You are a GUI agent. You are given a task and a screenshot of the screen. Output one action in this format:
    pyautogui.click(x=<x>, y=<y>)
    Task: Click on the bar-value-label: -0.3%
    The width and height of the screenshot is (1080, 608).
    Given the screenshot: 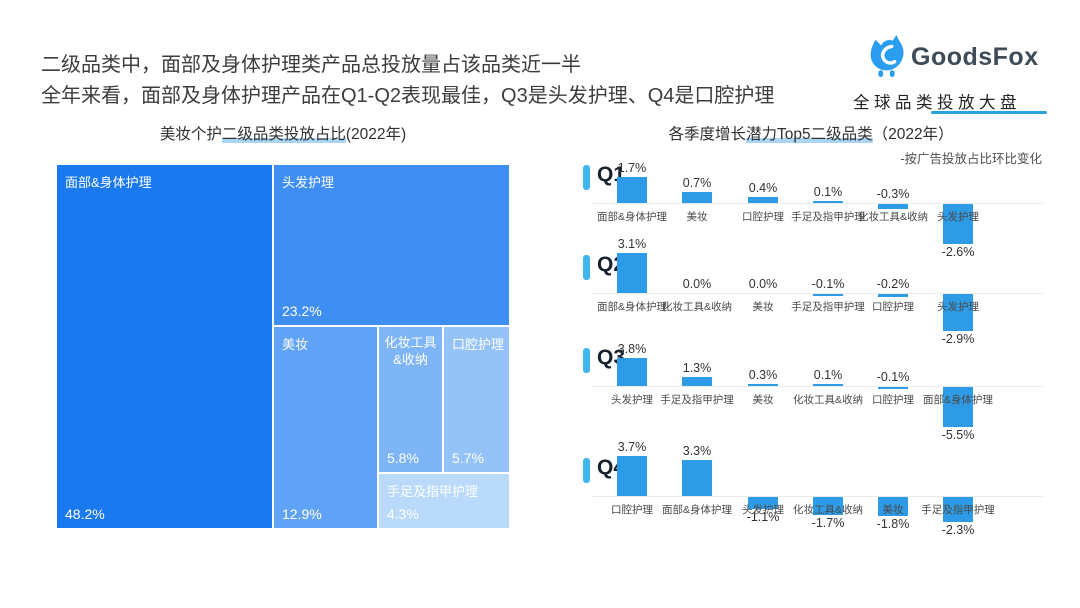 What is the action you would take?
    pyautogui.click(x=893, y=194)
    